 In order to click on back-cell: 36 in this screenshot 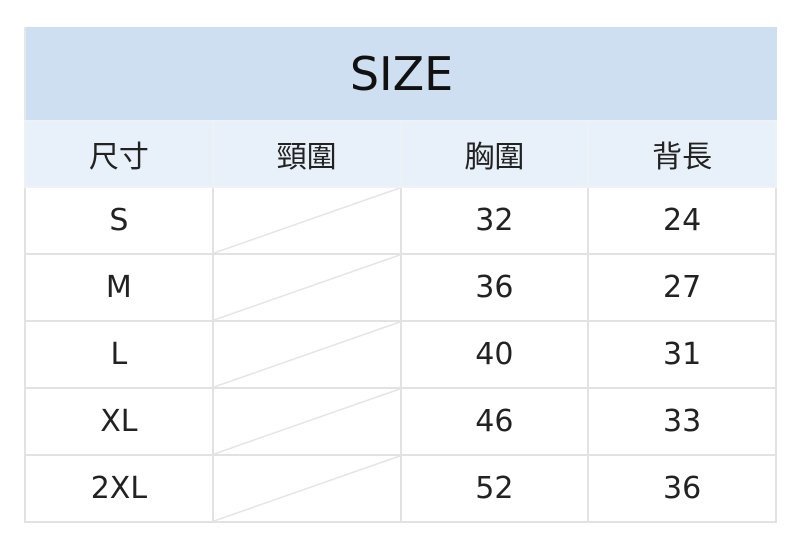, I will do `click(682, 488)`.